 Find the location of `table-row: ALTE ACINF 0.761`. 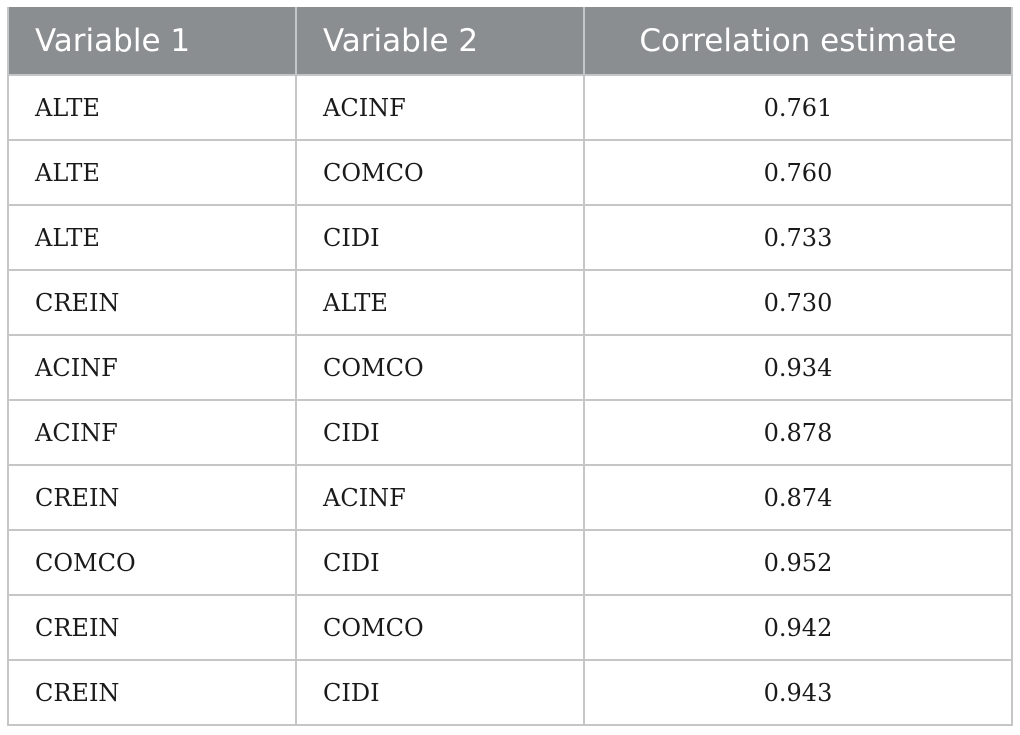

table-row: ALTE ACINF 0.761 is located at coordinates (510, 107).